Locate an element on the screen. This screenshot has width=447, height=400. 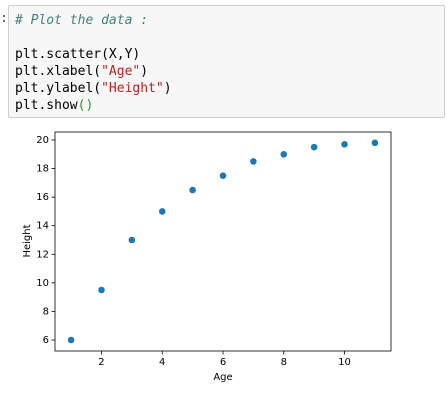
y-tick-label: 14 is located at coordinates (42, 226).